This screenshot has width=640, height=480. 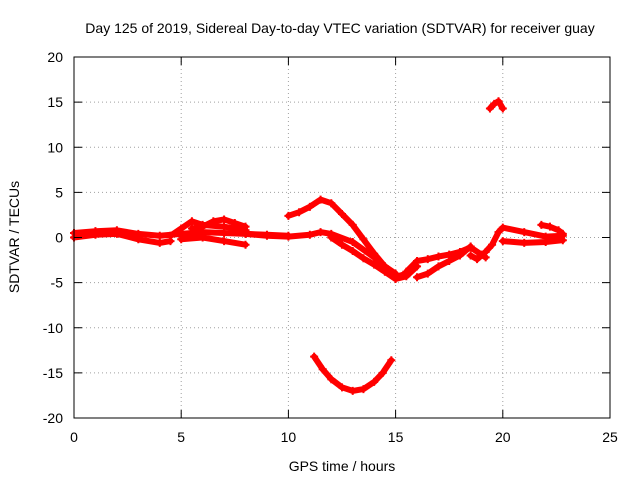 What do you see at coordinates (181, 437) in the screenshot?
I see `x-tick-label: 5` at bounding box center [181, 437].